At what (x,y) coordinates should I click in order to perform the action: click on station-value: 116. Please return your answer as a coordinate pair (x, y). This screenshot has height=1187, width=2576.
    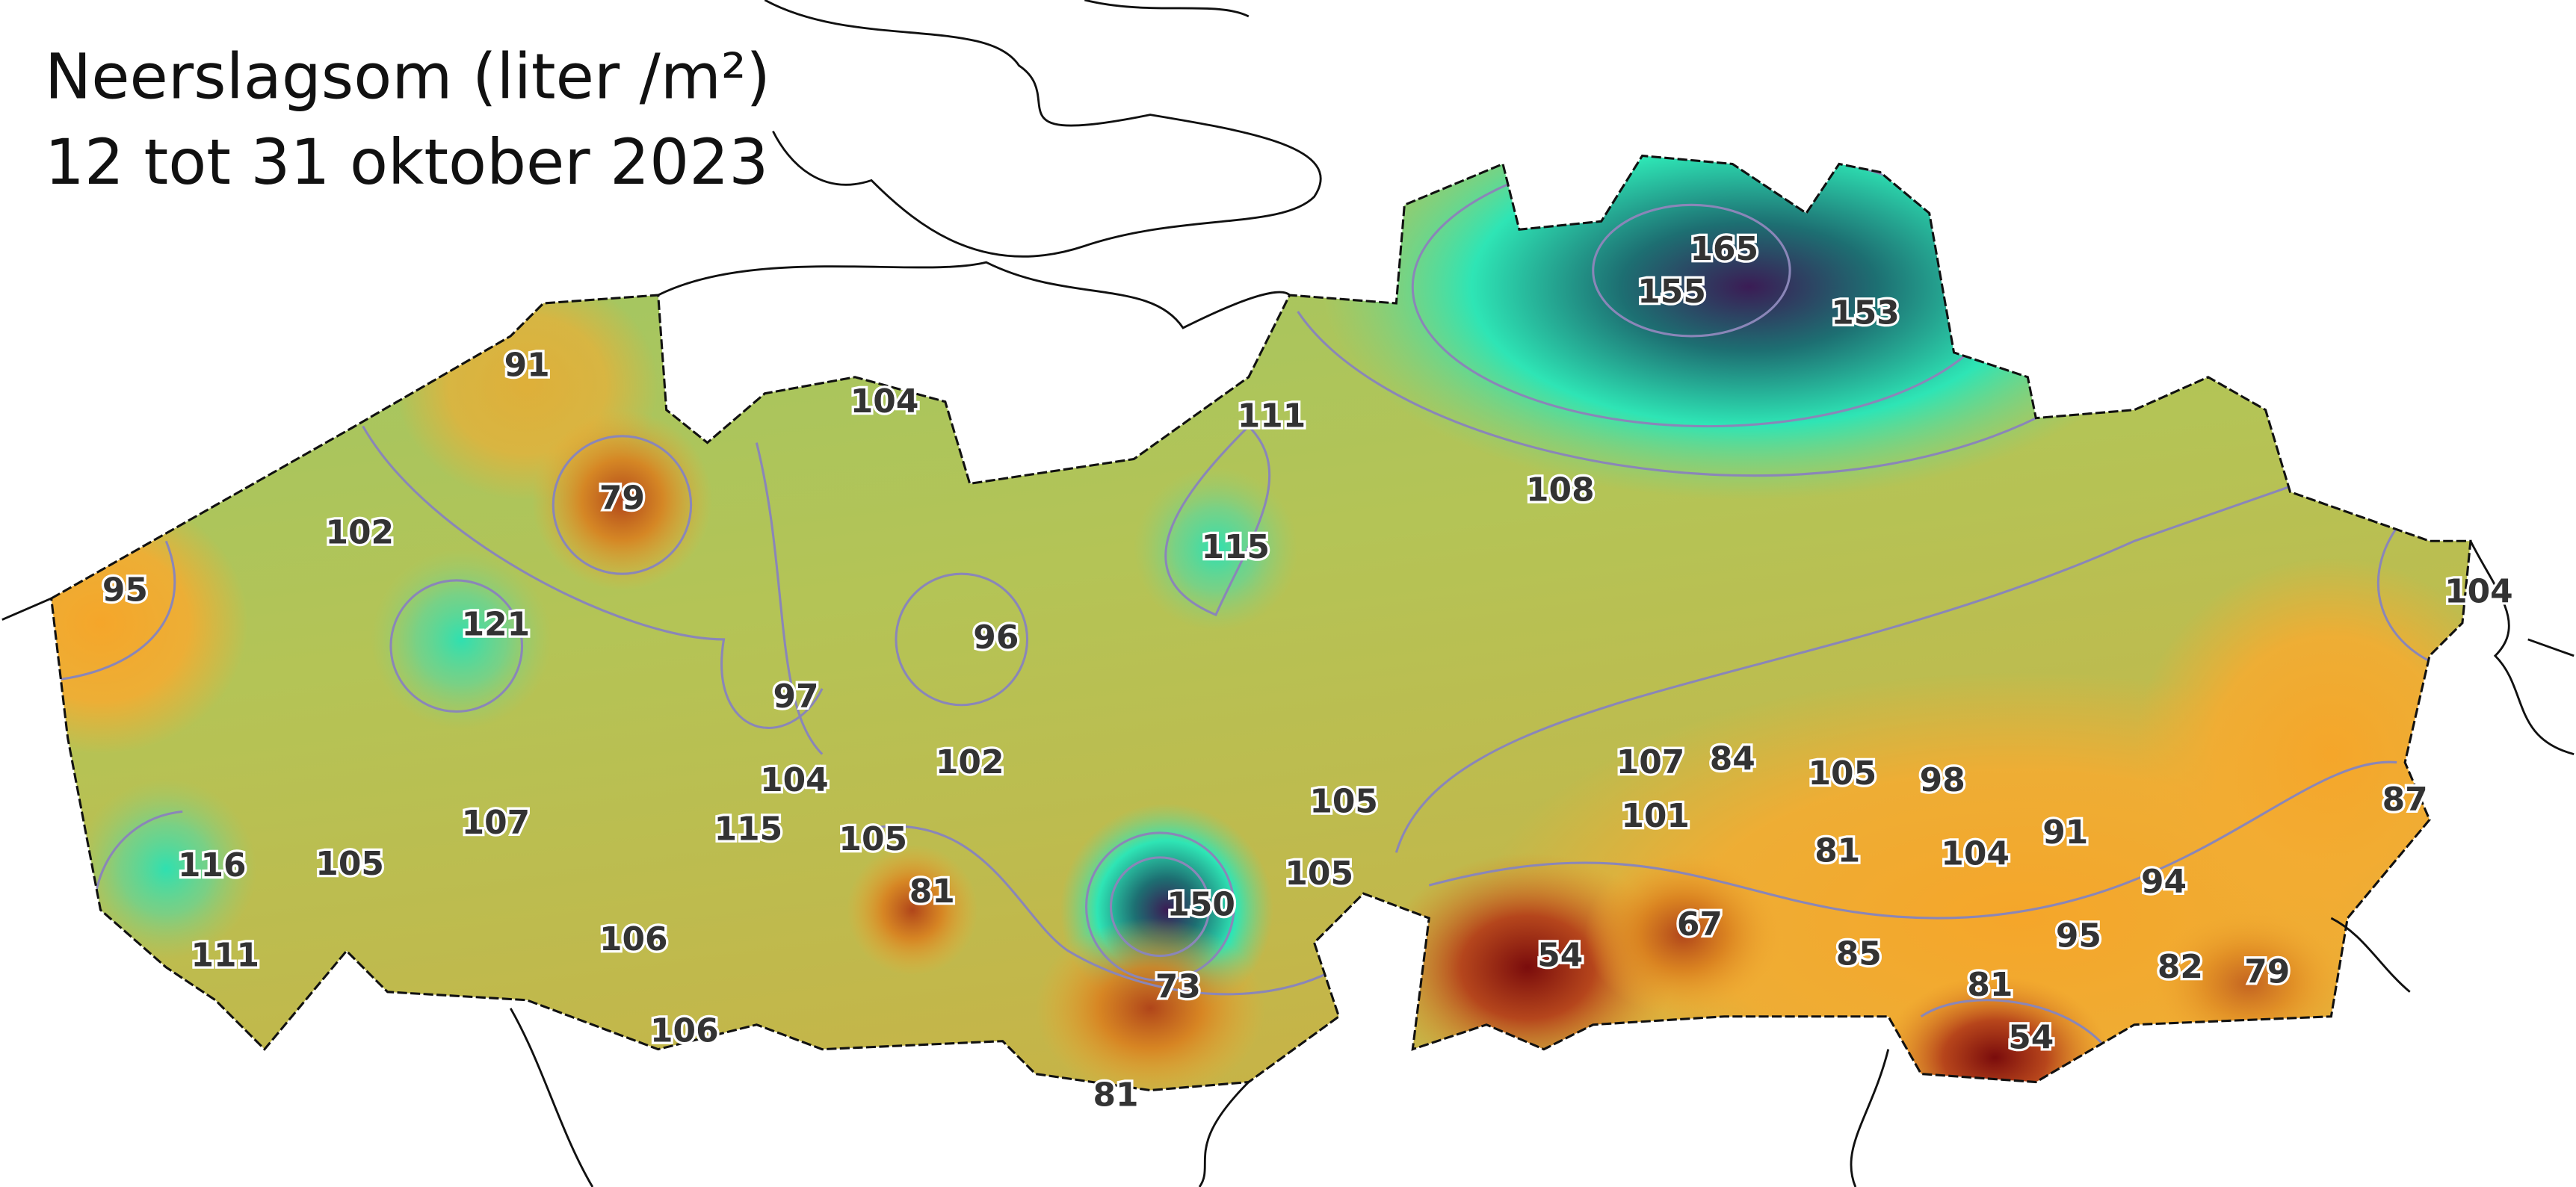
    Looking at the image, I should click on (212, 865).